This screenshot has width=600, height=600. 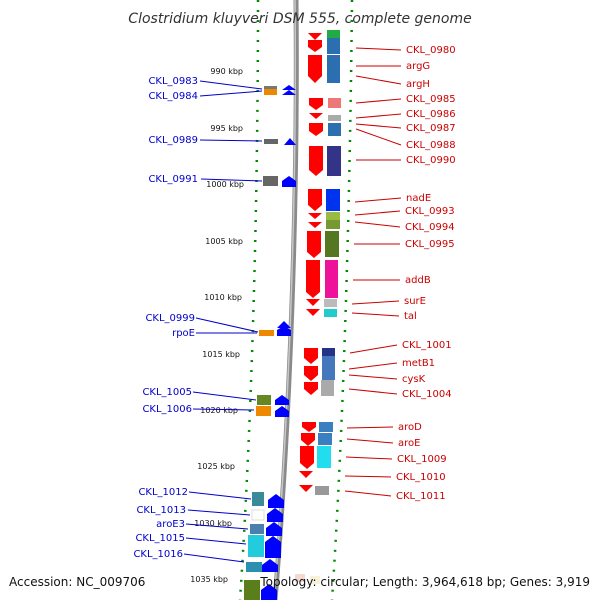 What do you see at coordinates (167, 409) in the screenshot?
I see `gene-label: CKL_1006` at bounding box center [167, 409].